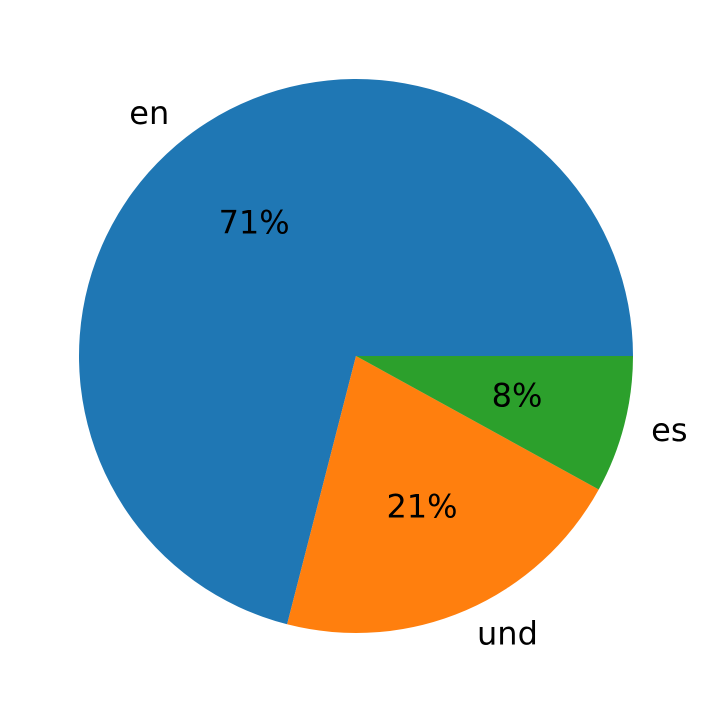 The image size is (712, 713). I want to click on pie-slice, so click(494, 423).